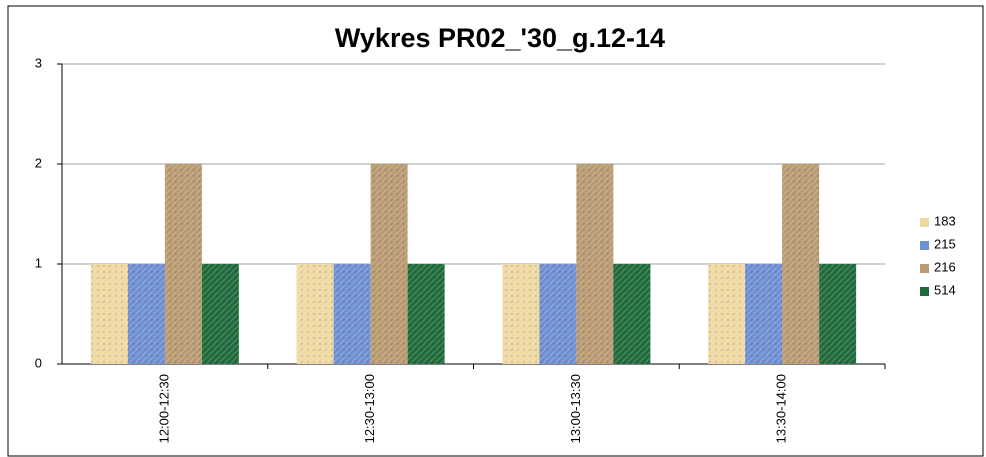  Describe the element at coordinates (945, 289) in the screenshot. I see `legend-label: 514` at that location.